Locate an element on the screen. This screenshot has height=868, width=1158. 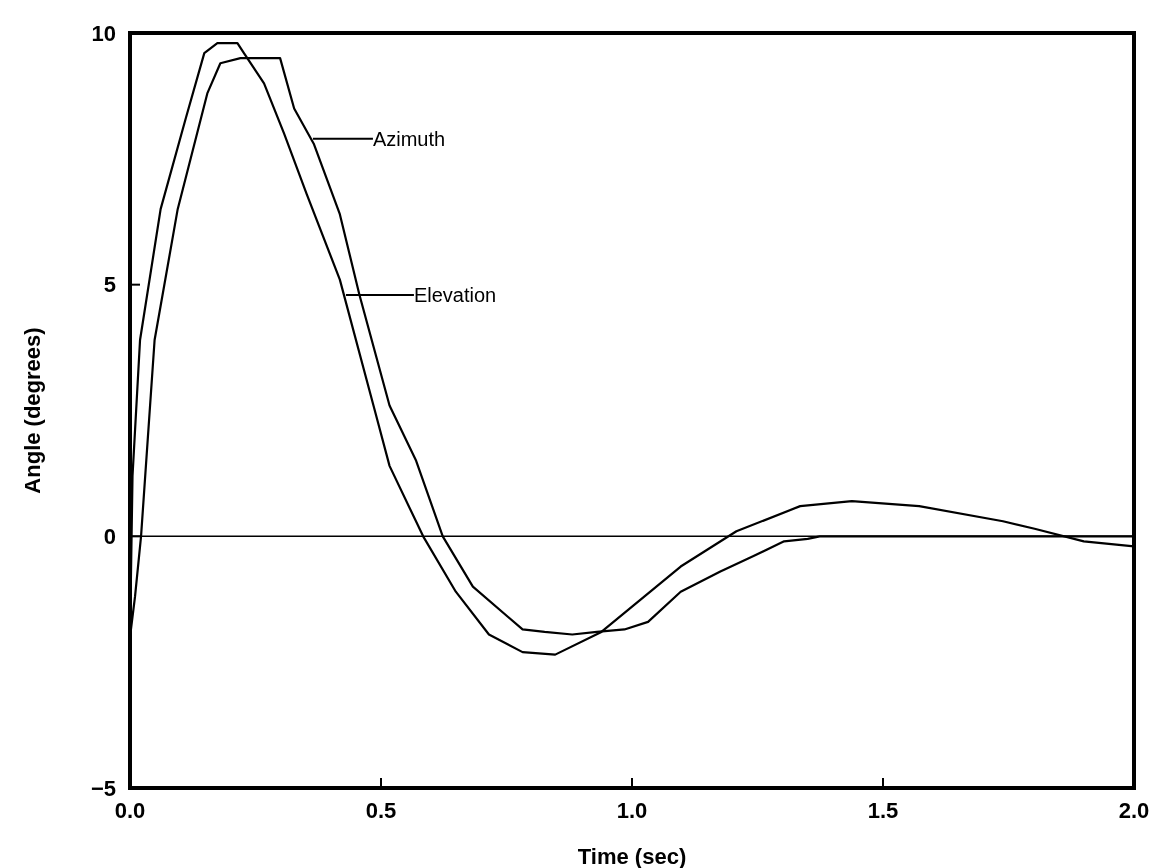
x-tick-label: 2.0 is located at coordinates (1134, 810).